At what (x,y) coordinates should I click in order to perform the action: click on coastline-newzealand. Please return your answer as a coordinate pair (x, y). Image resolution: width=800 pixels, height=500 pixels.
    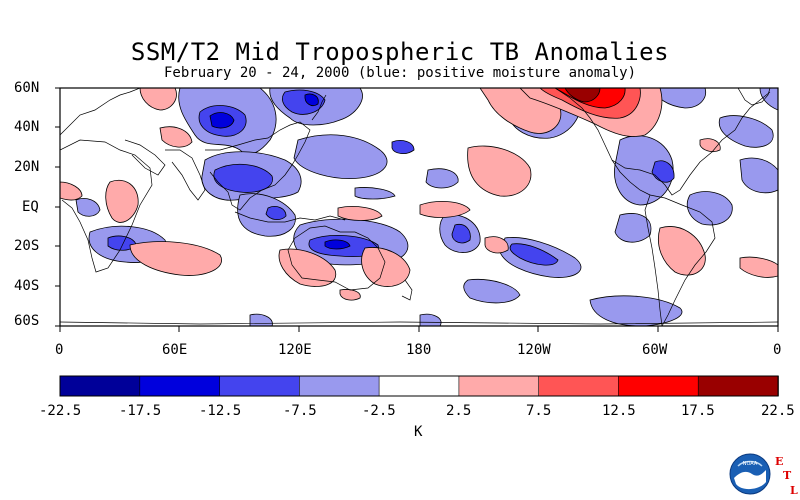
    Looking at the image, I should click on (407, 290).